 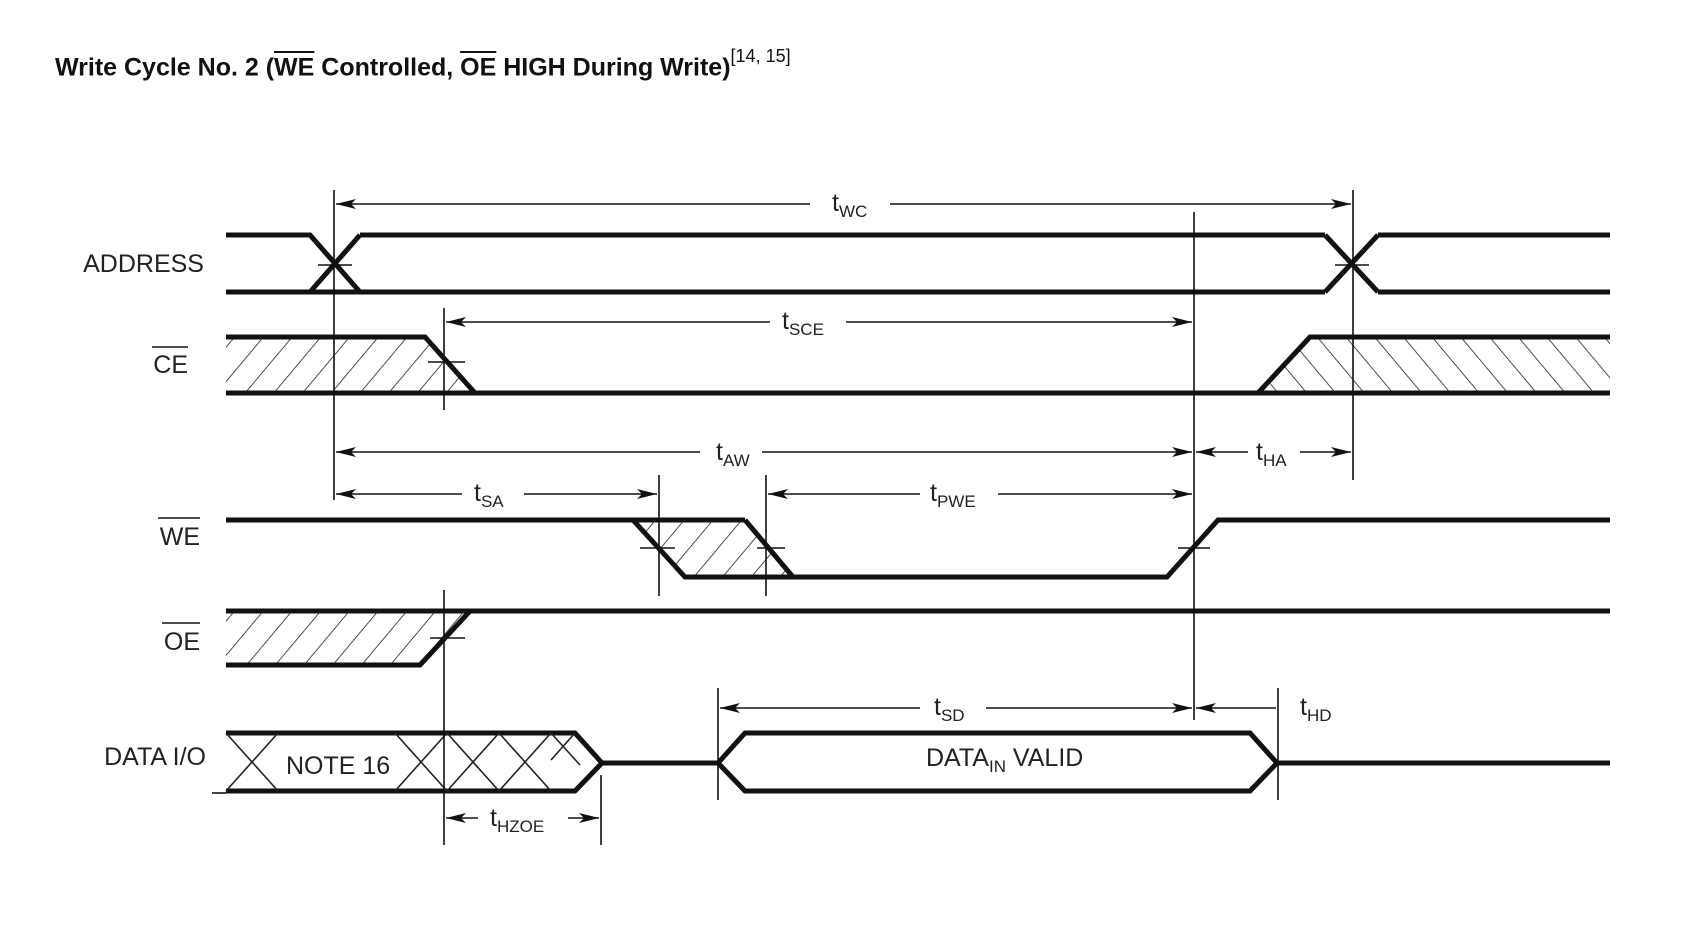 I want to click on taw-label: tAW, so click(x=733, y=454).